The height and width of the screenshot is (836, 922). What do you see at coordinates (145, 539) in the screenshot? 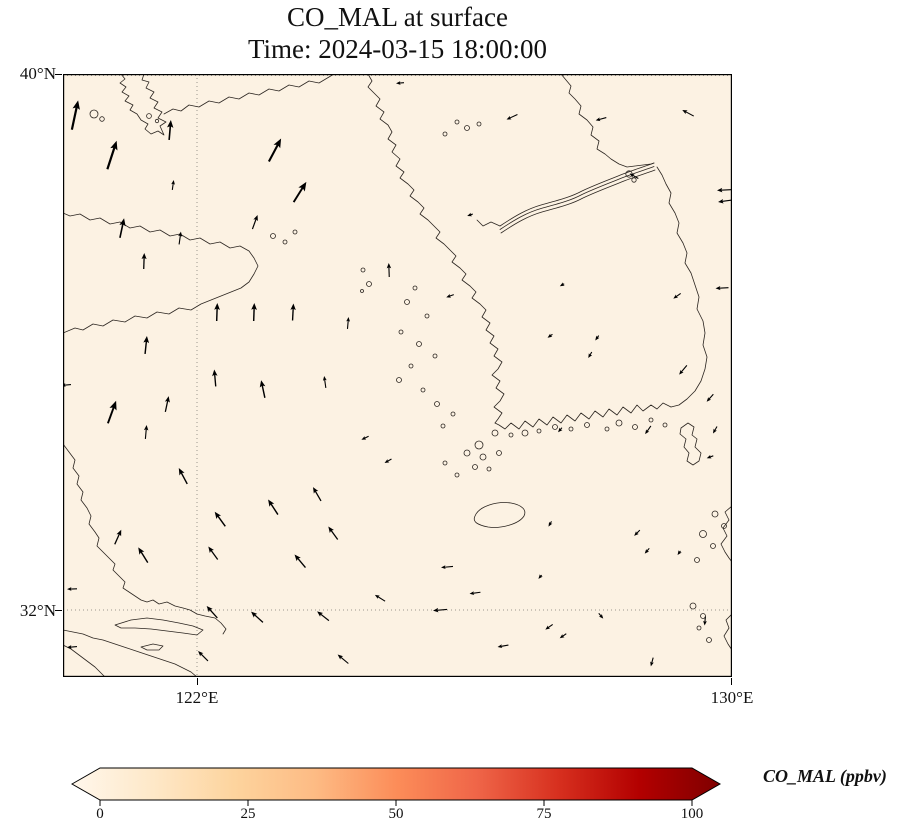
I see `jiangsu-coast` at bounding box center [145, 539].